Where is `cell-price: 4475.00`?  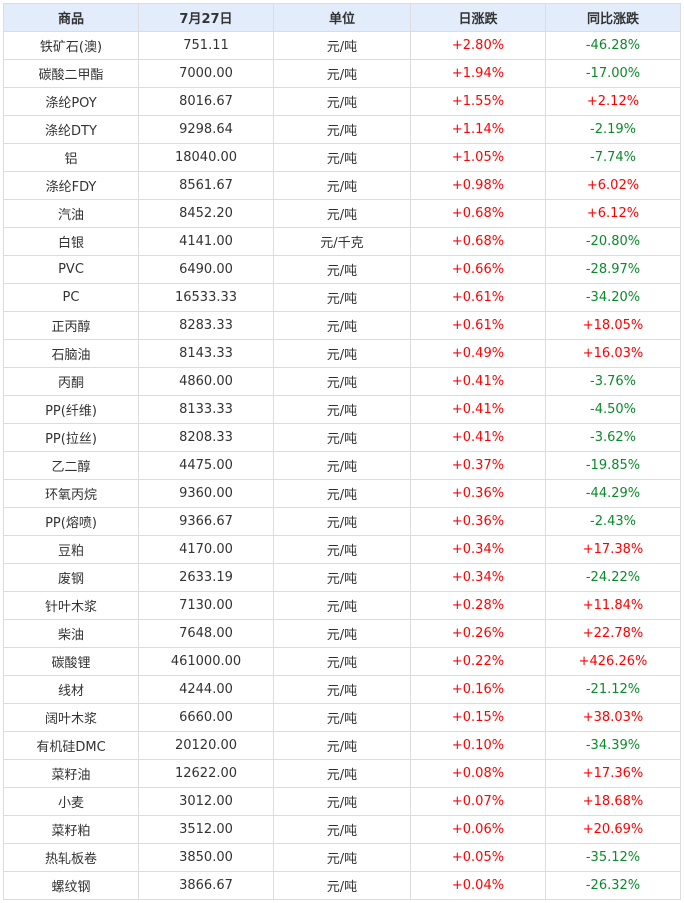
cell-price: 4475.00 is located at coordinates (206, 465).